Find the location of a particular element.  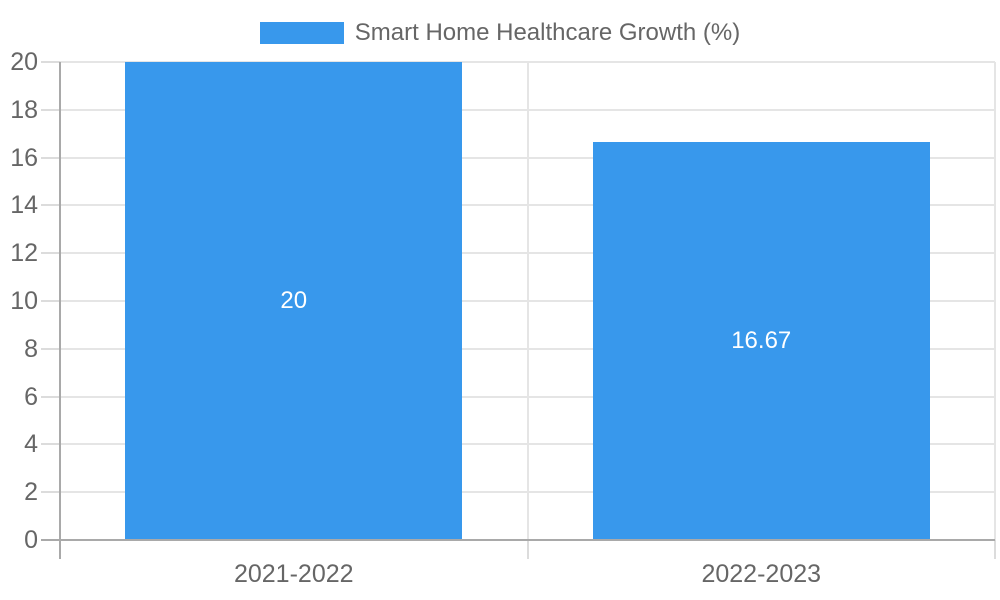

bar-value-label: 16.67 is located at coordinates (761, 340).